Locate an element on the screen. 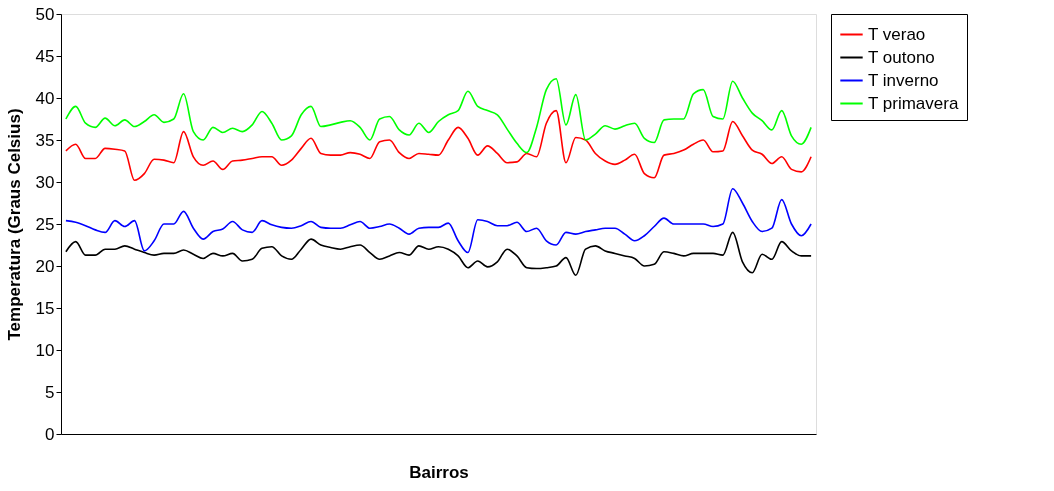 The image size is (1054, 491). y-tick-label: 40 is located at coordinates (45, 98).